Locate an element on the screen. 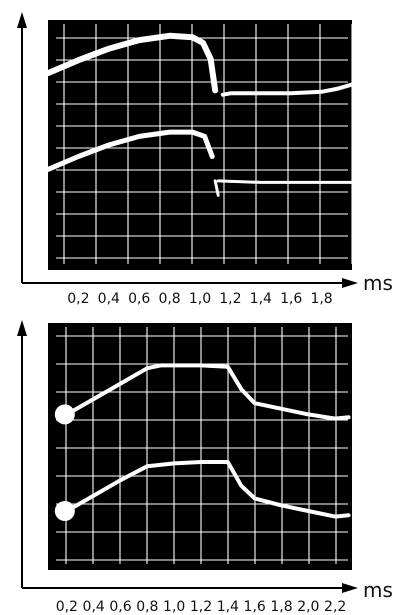 The width and height of the screenshot is (411, 615). x-tick-label: 2,2 is located at coordinates (335, 607).